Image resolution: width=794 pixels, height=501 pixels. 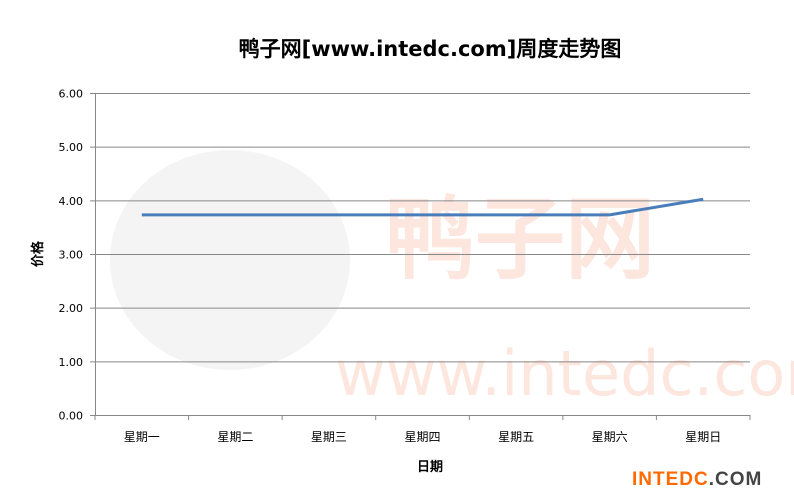 I want to click on x-tick-label: 星期六, so click(x=610, y=437).